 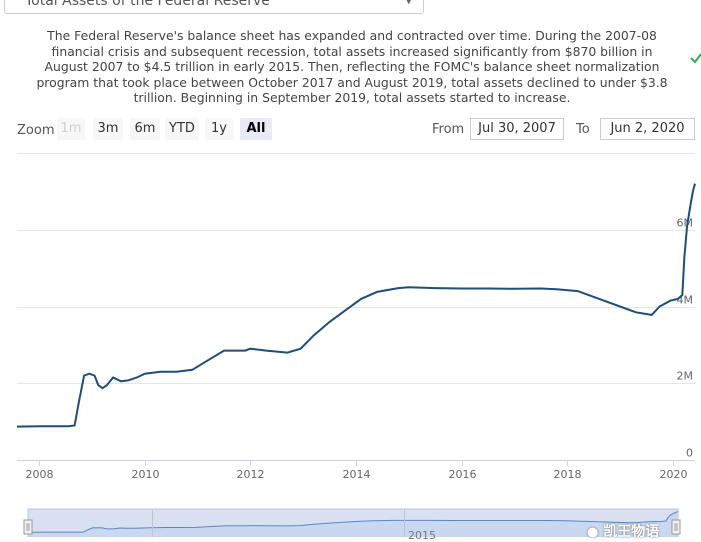 I want to click on x-tick-label: 2016, so click(x=463, y=474).